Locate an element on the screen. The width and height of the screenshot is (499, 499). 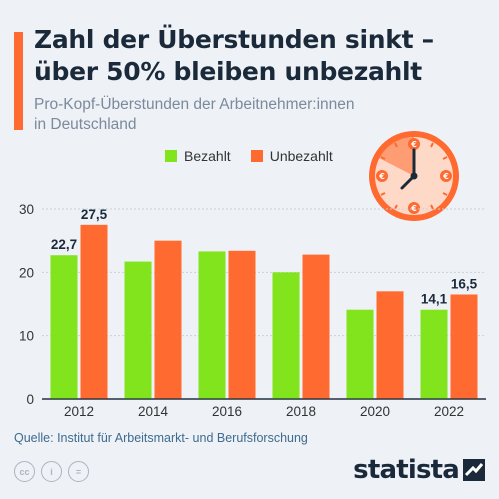
y-tick-label: 30 is located at coordinates (26, 209).